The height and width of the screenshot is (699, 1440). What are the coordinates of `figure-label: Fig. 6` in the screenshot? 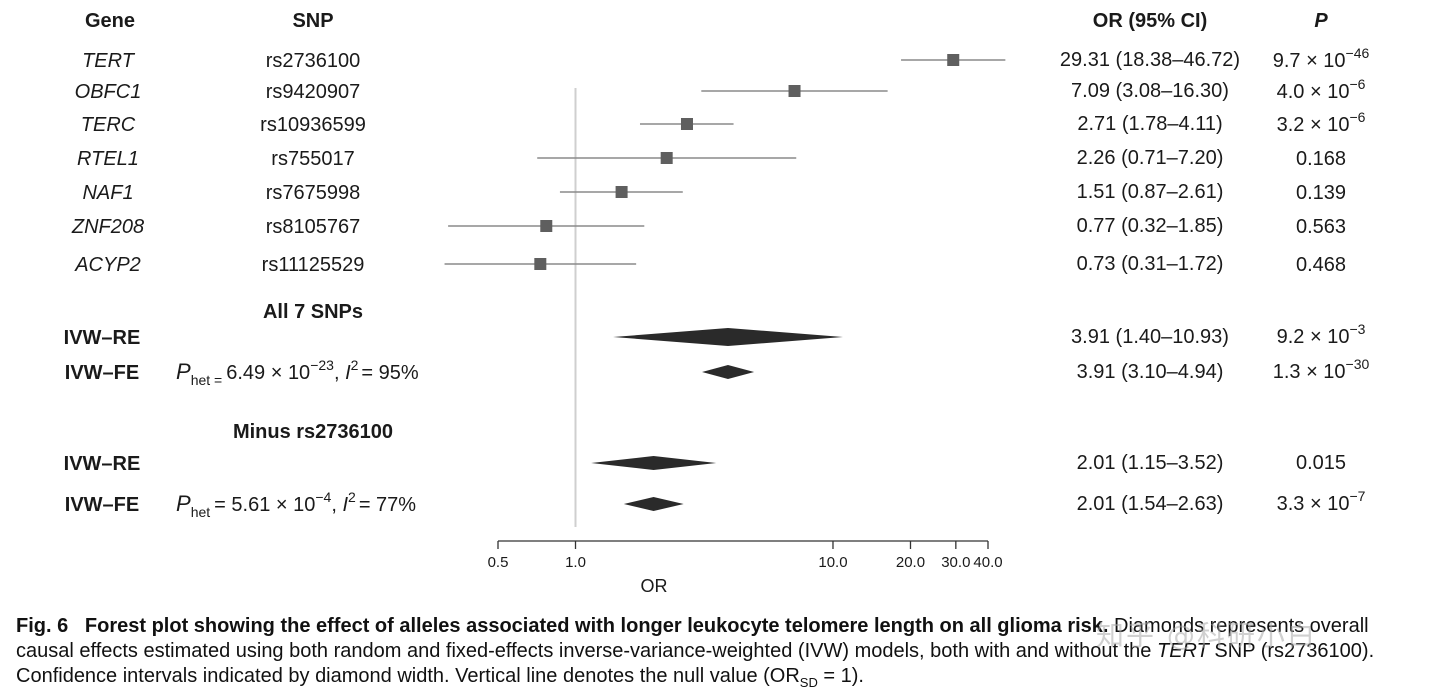 It's located at (42, 626).